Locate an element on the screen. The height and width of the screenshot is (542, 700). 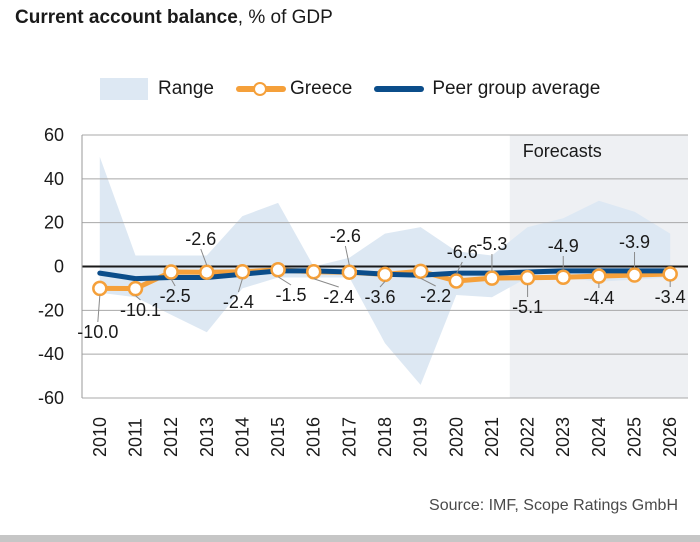
chart-title-bold: Current account balance is located at coordinates (126, 17).